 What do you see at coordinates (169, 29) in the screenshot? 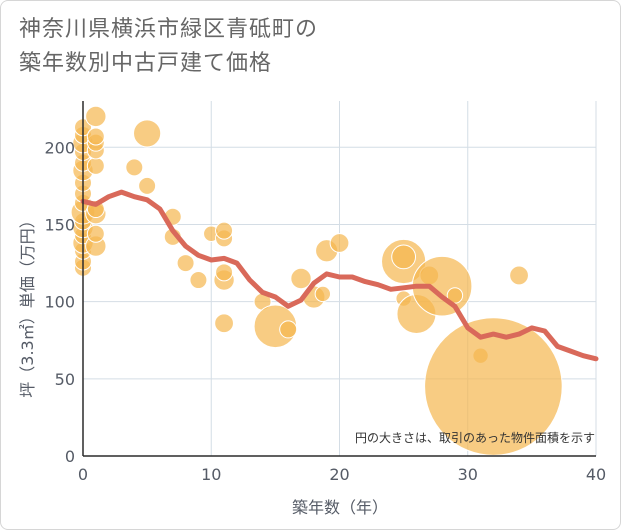
I see `chart-title-line-1: 神奈川県横浜市緑区青砥町の` at bounding box center [169, 29].